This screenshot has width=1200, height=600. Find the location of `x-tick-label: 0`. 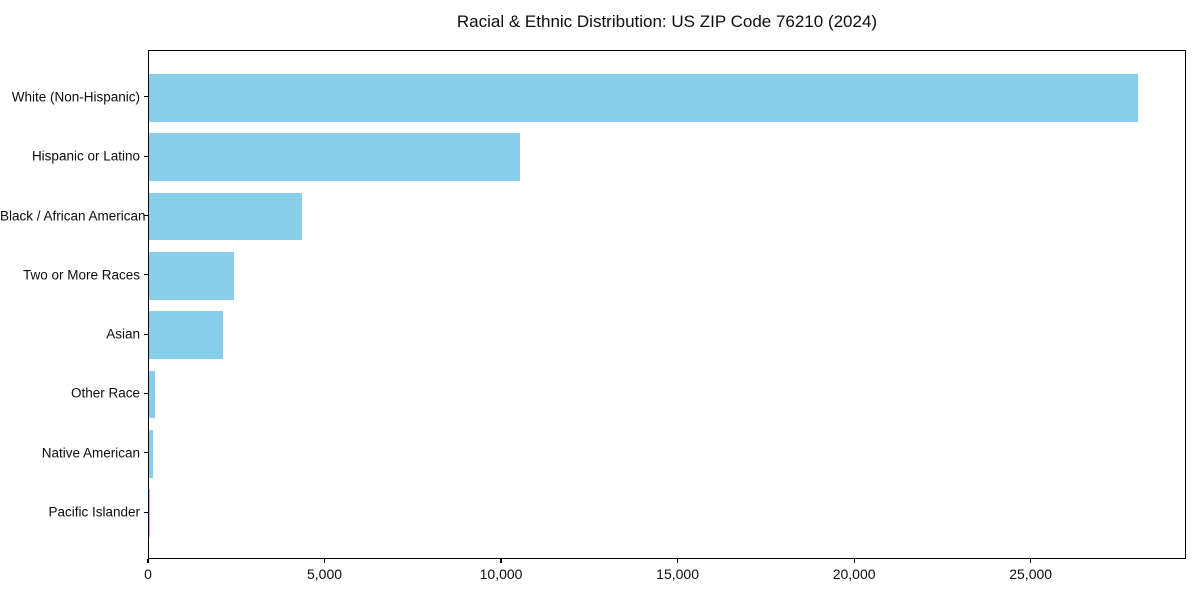

x-tick-label: 0 is located at coordinates (148, 574).